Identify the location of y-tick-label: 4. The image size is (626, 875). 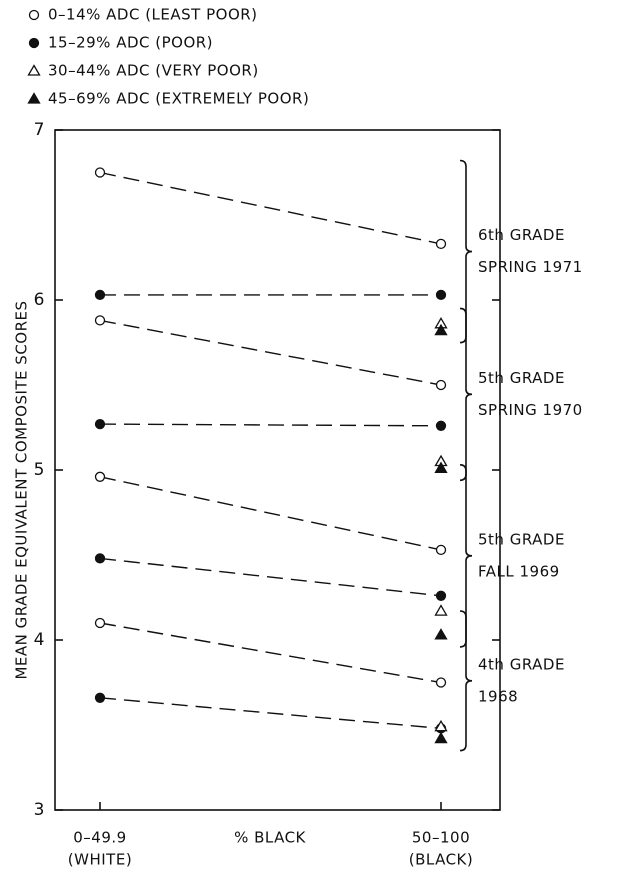
(39, 640).